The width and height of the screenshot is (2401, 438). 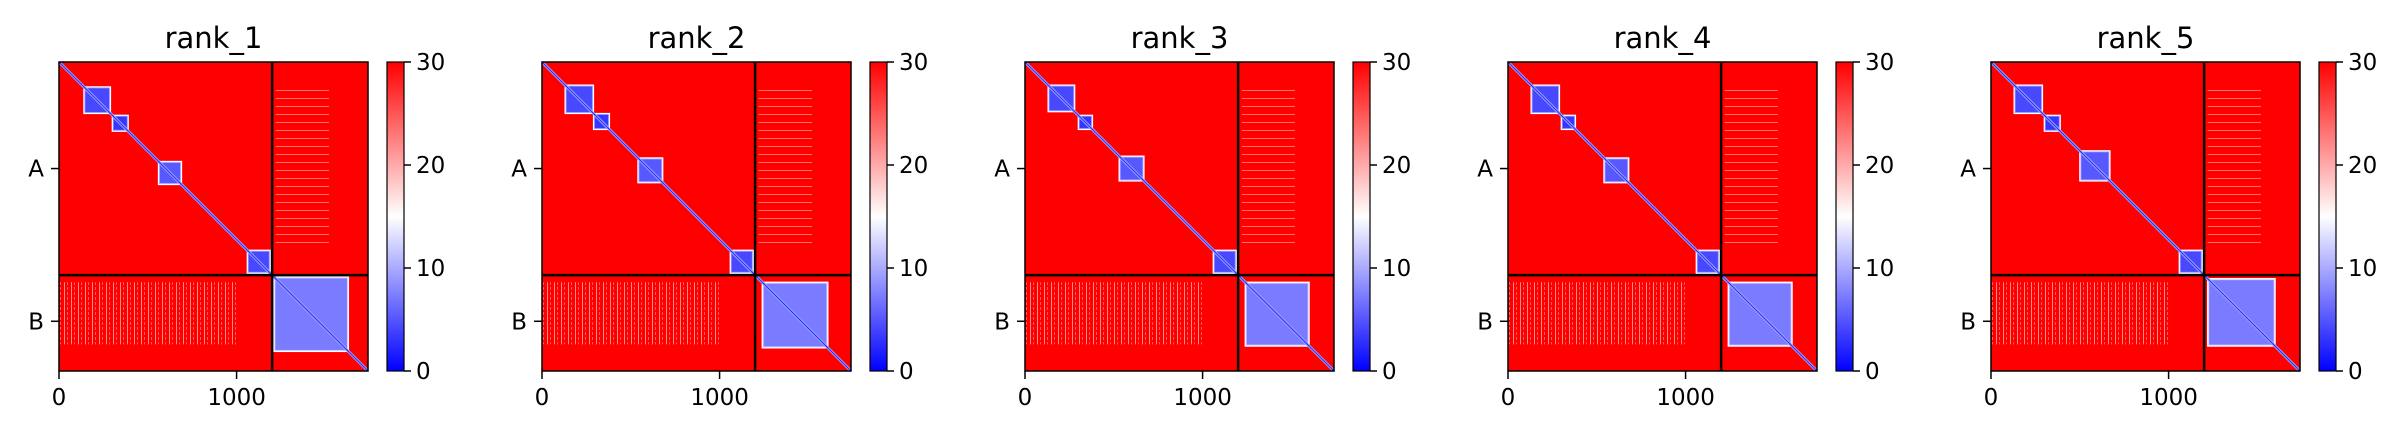 What do you see at coordinates (2146, 38) in the screenshot?
I see `panel-title: rank_5` at bounding box center [2146, 38].